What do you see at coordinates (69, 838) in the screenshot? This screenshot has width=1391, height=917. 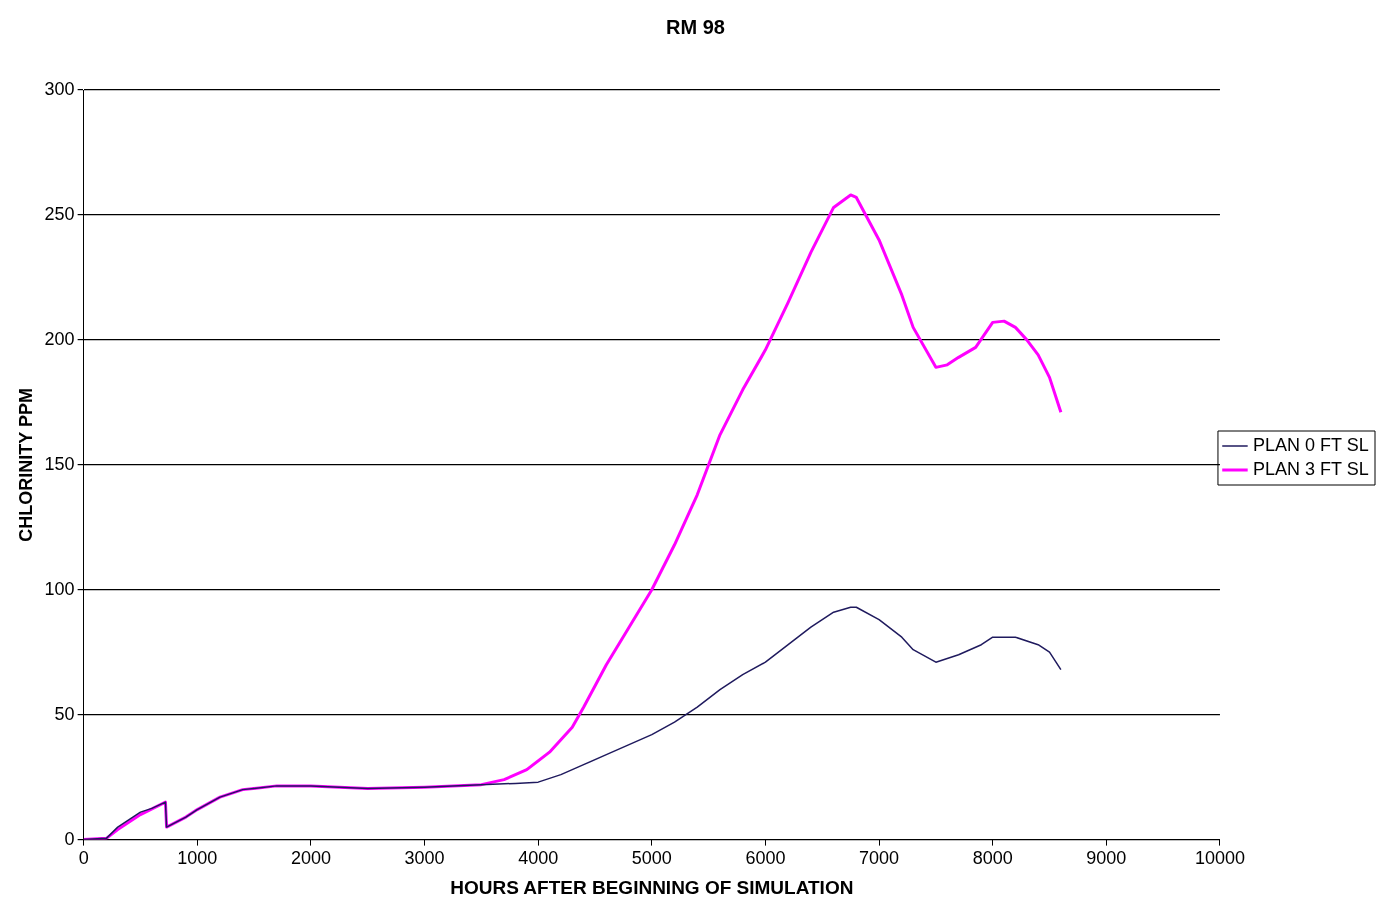 I see `y-tick-label: 0` at bounding box center [69, 838].